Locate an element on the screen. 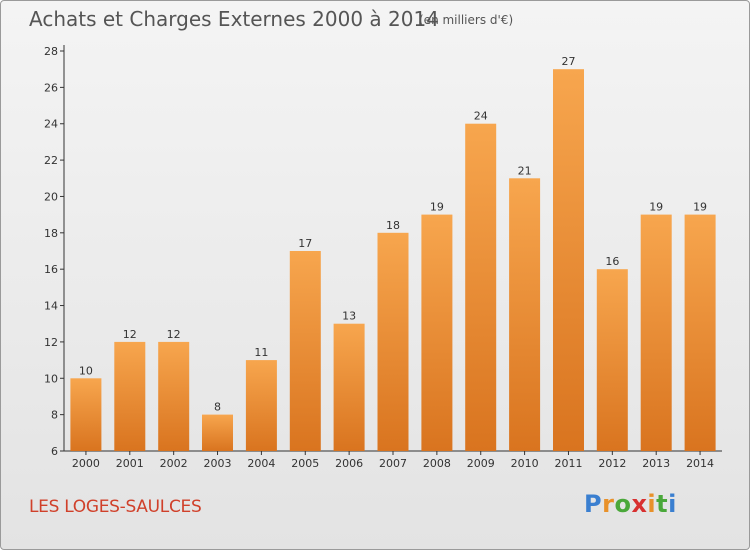 This screenshot has width=750, height=550. logo-letter: o is located at coordinates (623, 504).